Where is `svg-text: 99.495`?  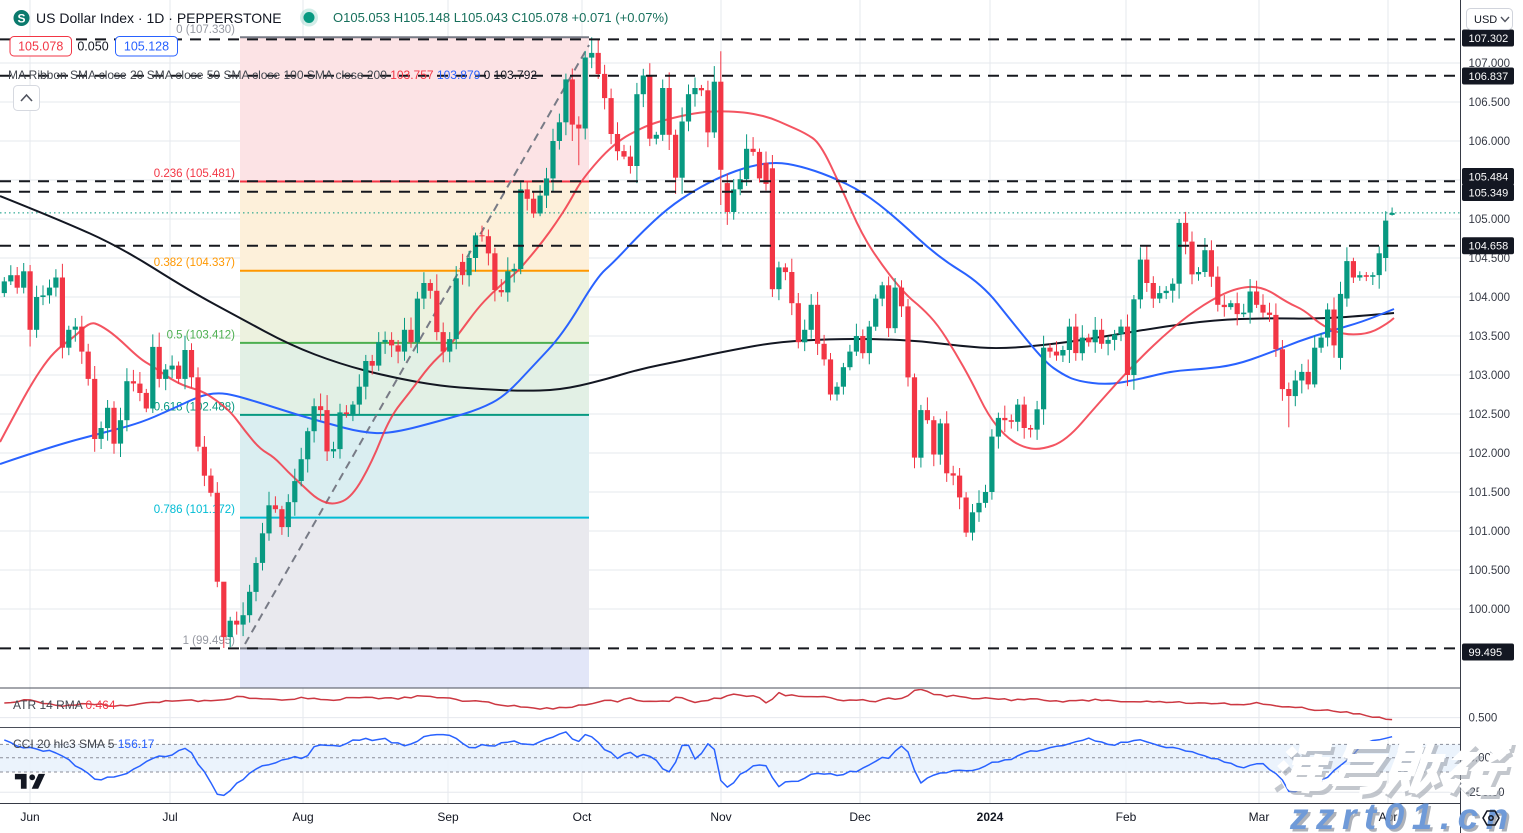
svg-text: 99.495 is located at coordinates (1486, 653).